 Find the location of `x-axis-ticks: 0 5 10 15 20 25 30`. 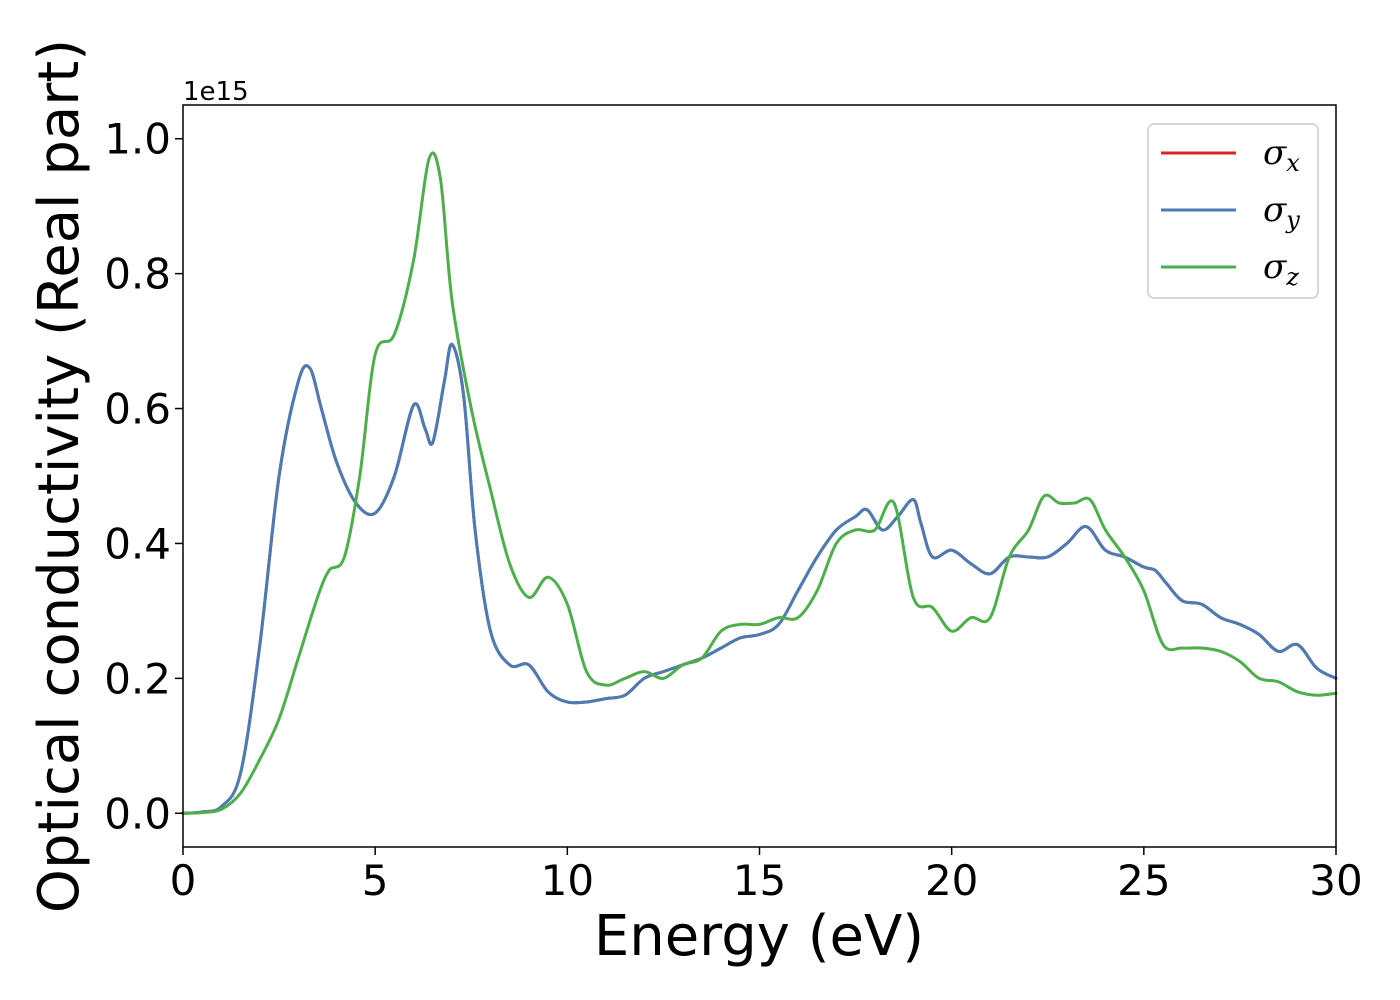

x-axis-ticks: 0 5 10 15 20 25 30 is located at coordinates (766, 876).